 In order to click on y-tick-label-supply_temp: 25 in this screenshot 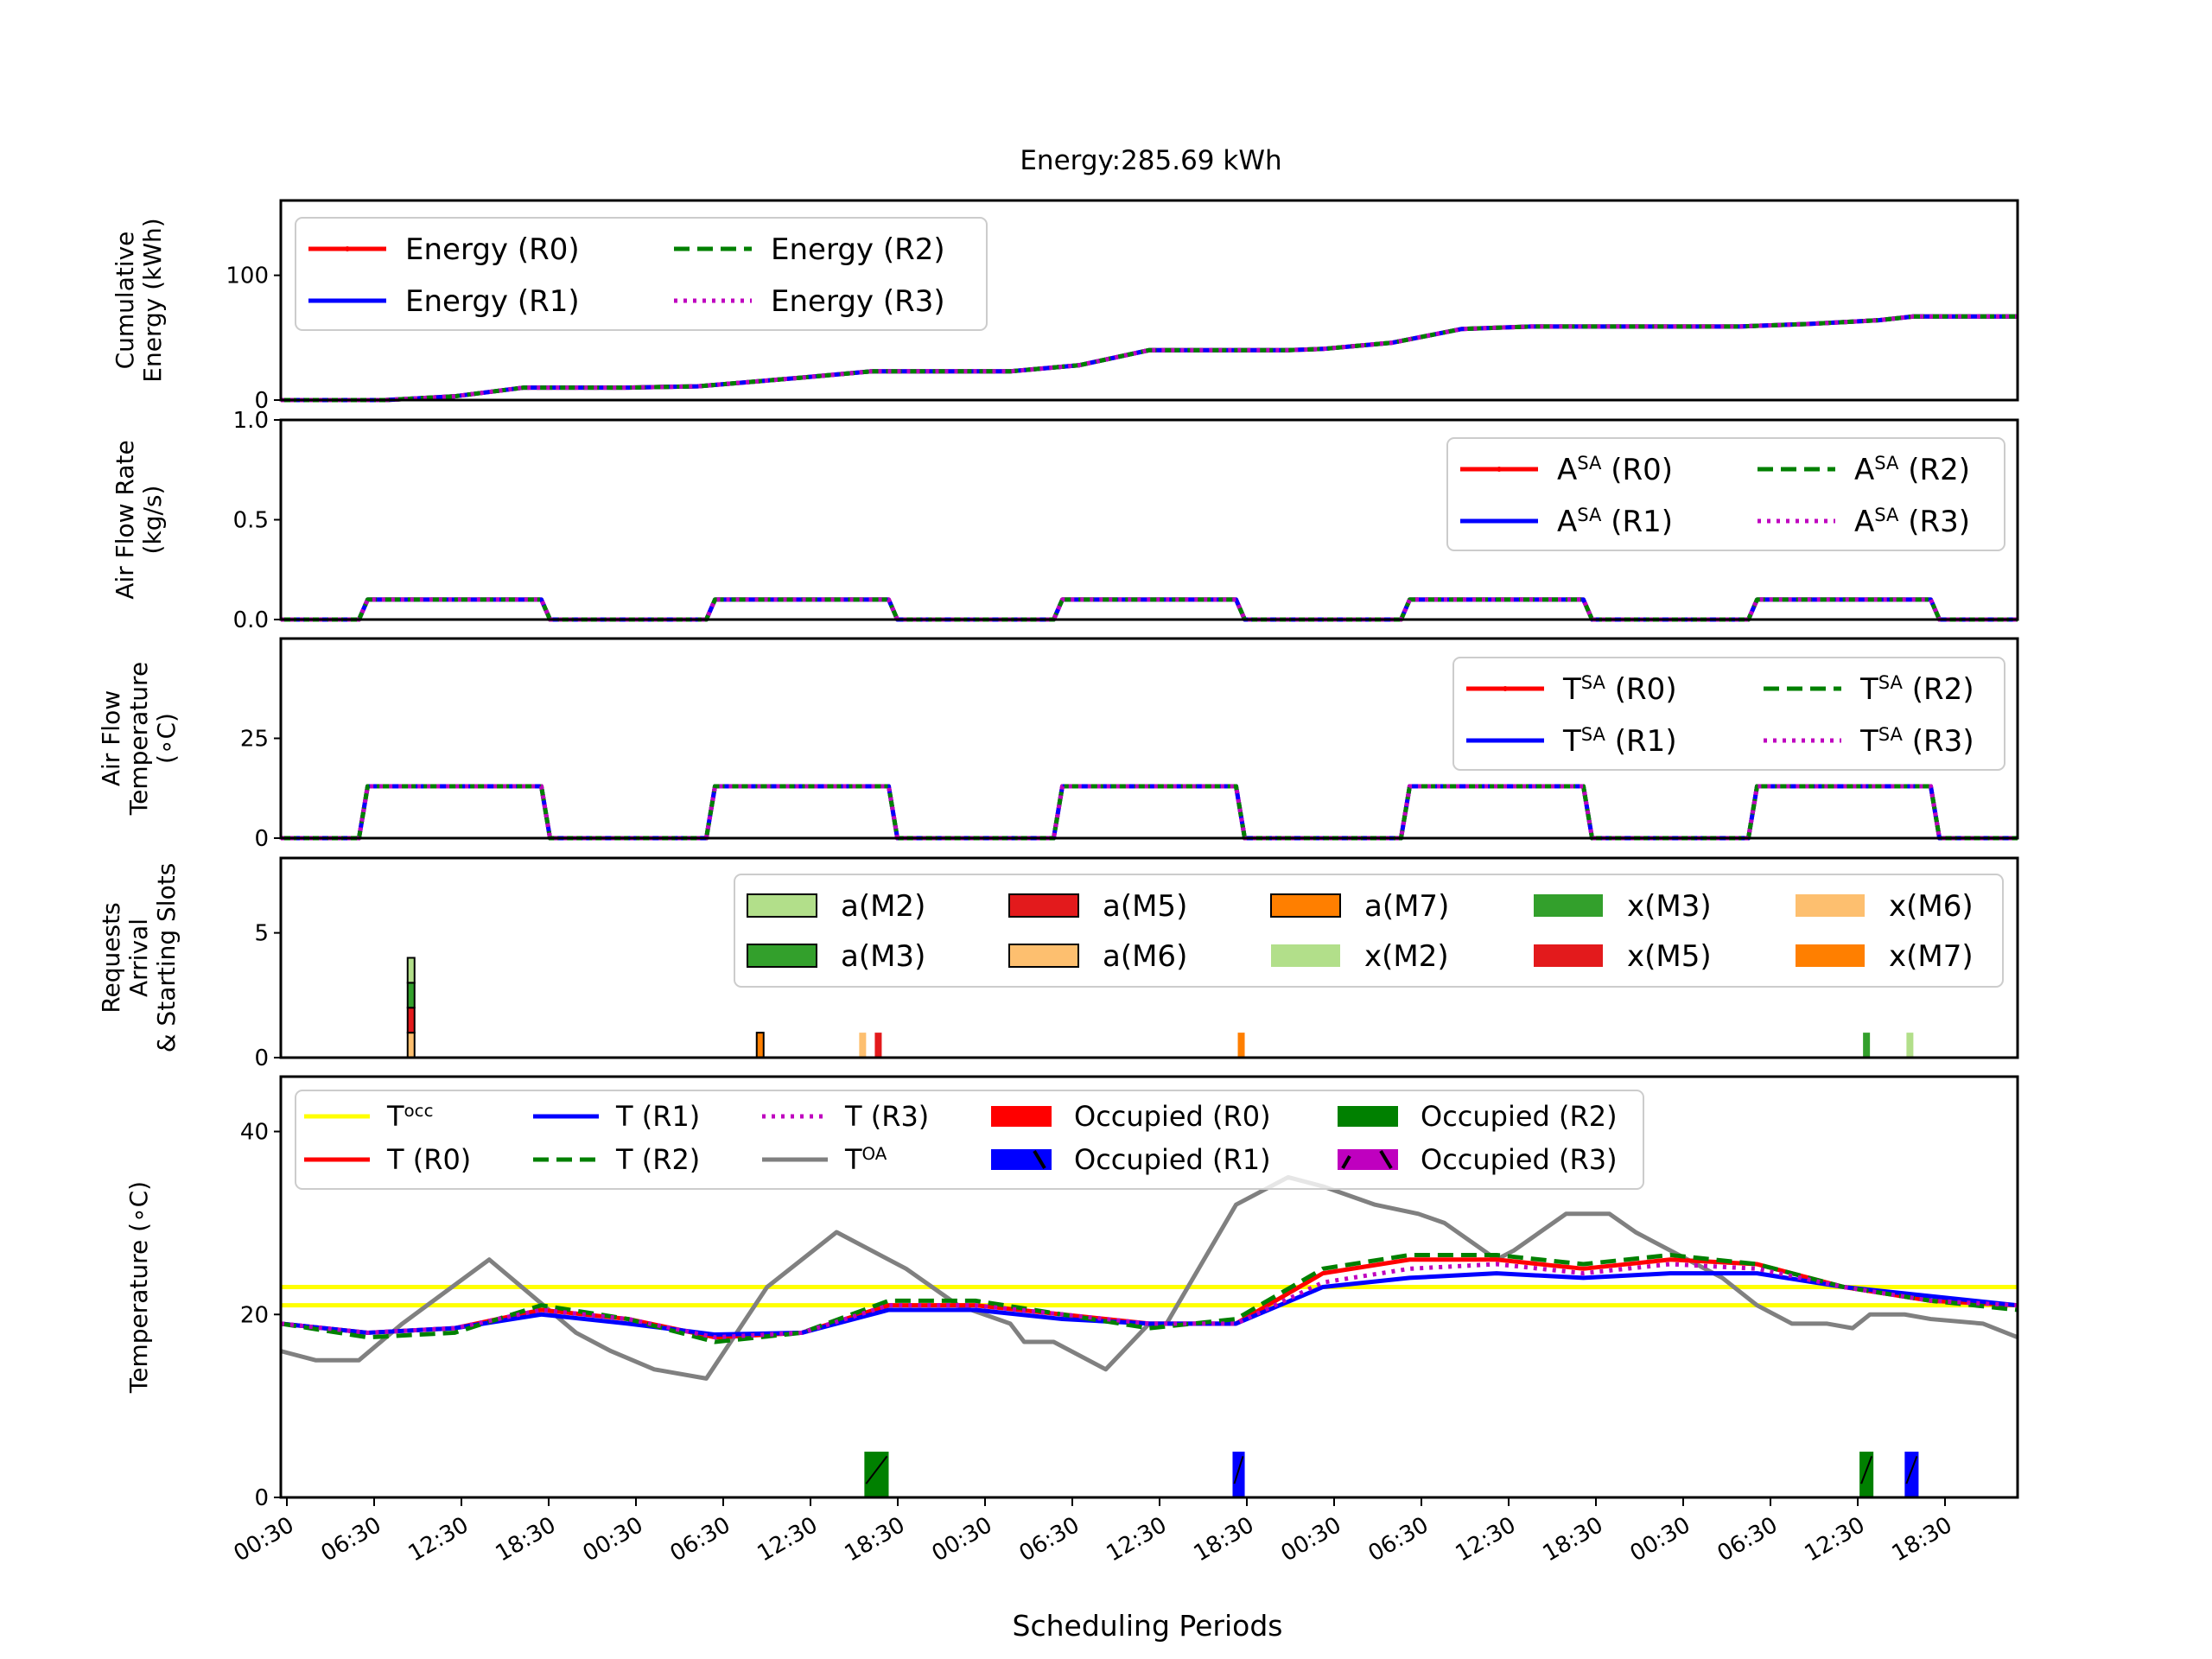, I will do `click(254, 740)`.